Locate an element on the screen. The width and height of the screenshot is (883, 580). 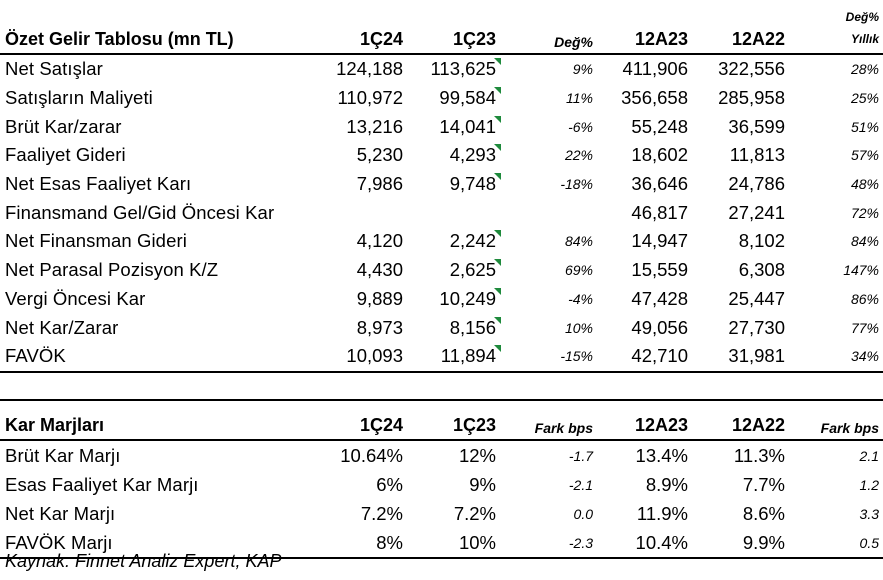
cell-q2: 2,242 is located at coordinates (451, 241).